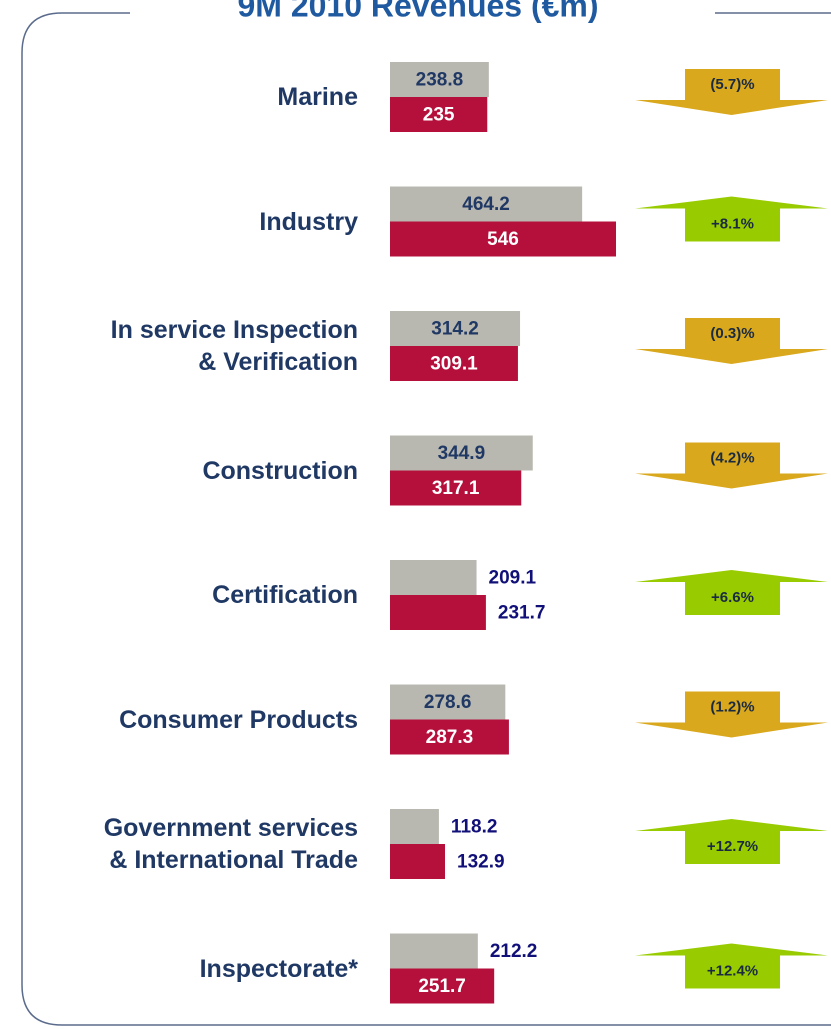  I want to click on value-label: 251.7, so click(442, 986).